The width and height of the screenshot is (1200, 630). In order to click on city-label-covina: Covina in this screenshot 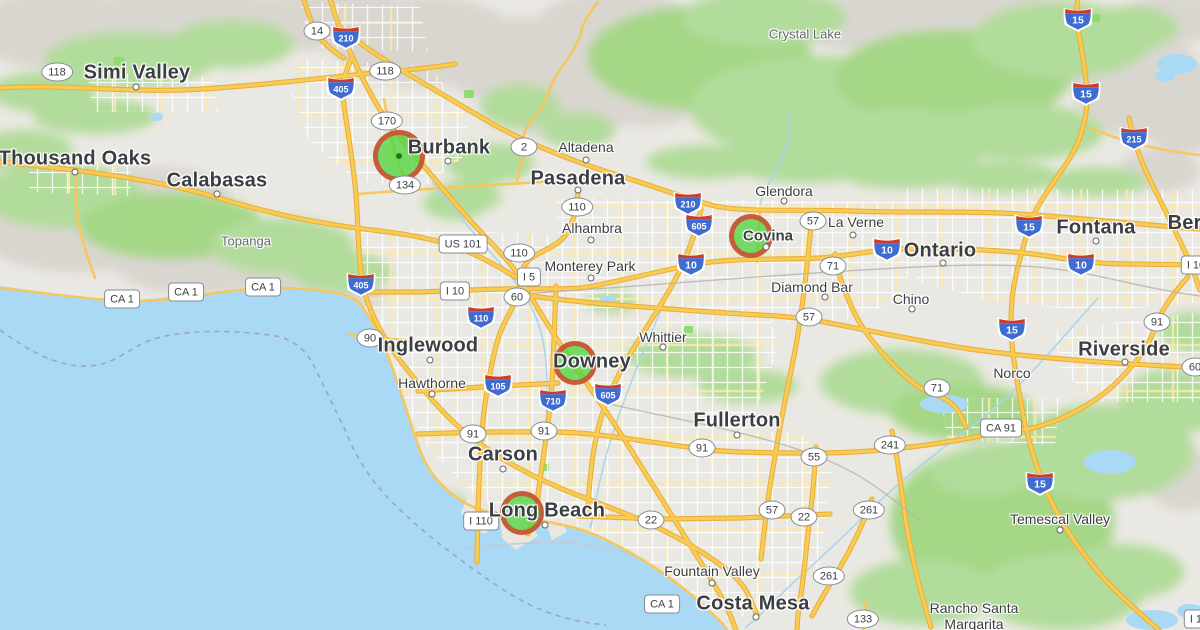, I will do `click(768, 236)`.